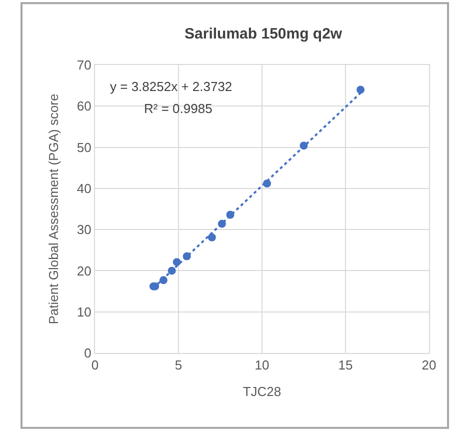 The width and height of the screenshot is (454, 431). What do you see at coordinates (84, 106) in the screenshot?
I see `y-tick-label: 60` at bounding box center [84, 106].